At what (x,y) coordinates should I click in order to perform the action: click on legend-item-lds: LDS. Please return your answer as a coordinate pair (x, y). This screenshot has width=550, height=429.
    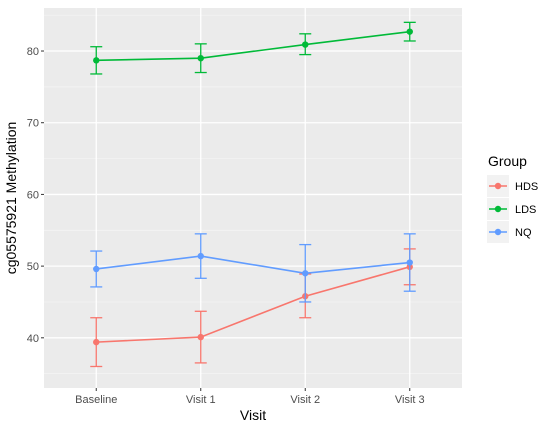
    Looking at the image, I should click on (511, 209).